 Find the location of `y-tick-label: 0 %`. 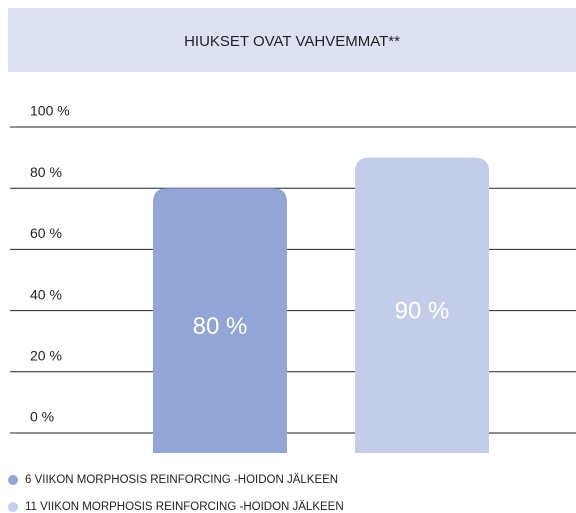

y-tick-label: 0 % is located at coordinates (42, 417).